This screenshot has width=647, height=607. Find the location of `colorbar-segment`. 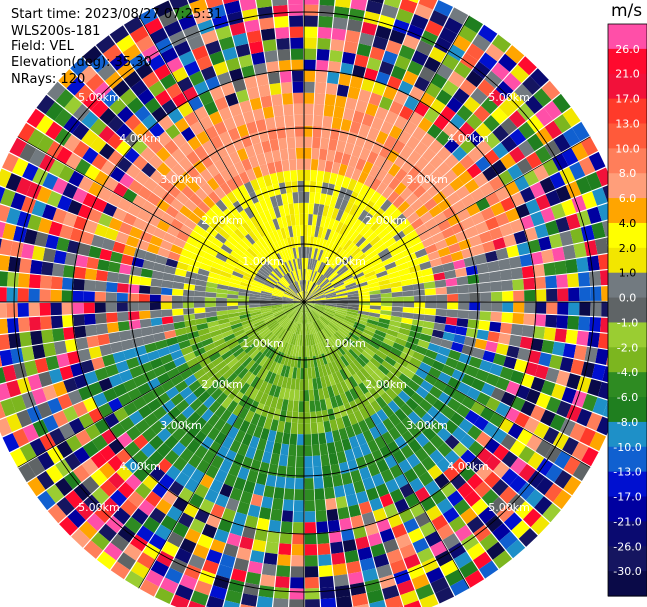

colorbar-segment is located at coordinates (627, 484).